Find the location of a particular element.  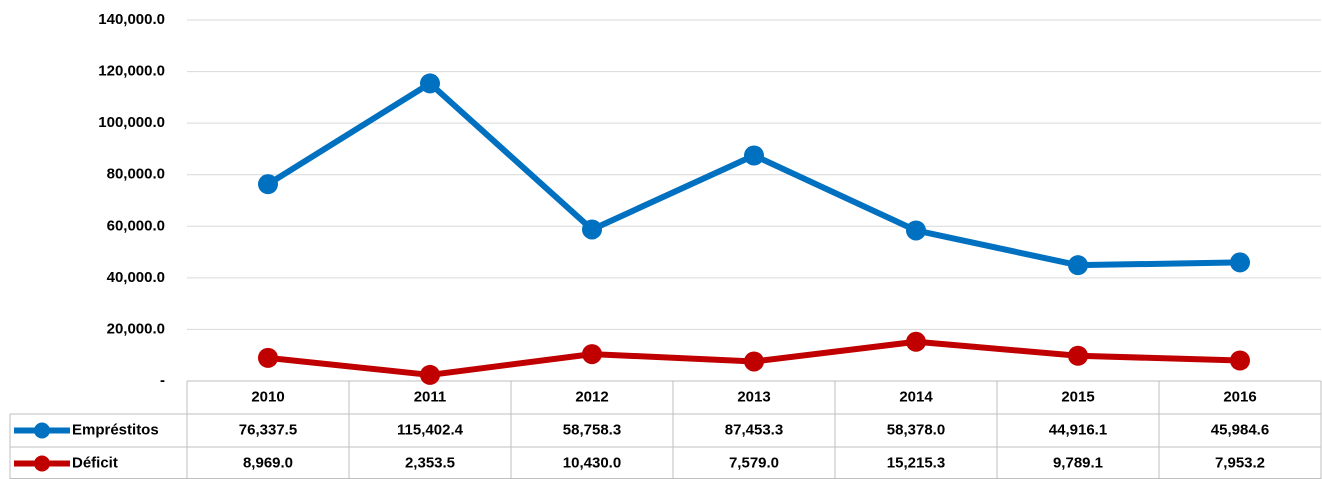

legend-label: Empréstitos is located at coordinates (115, 429).